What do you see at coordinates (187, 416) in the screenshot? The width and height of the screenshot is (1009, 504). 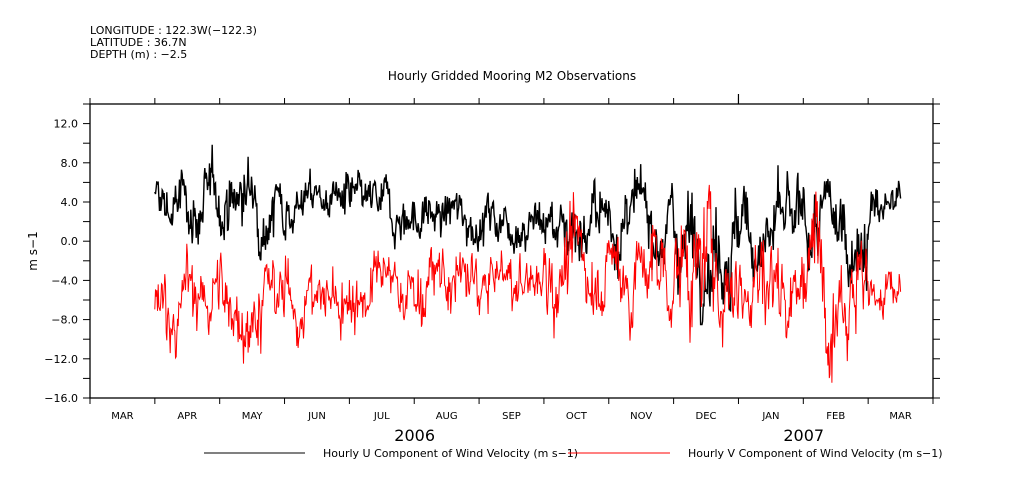 I see `month-label: APR` at bounding box center [187, 416].